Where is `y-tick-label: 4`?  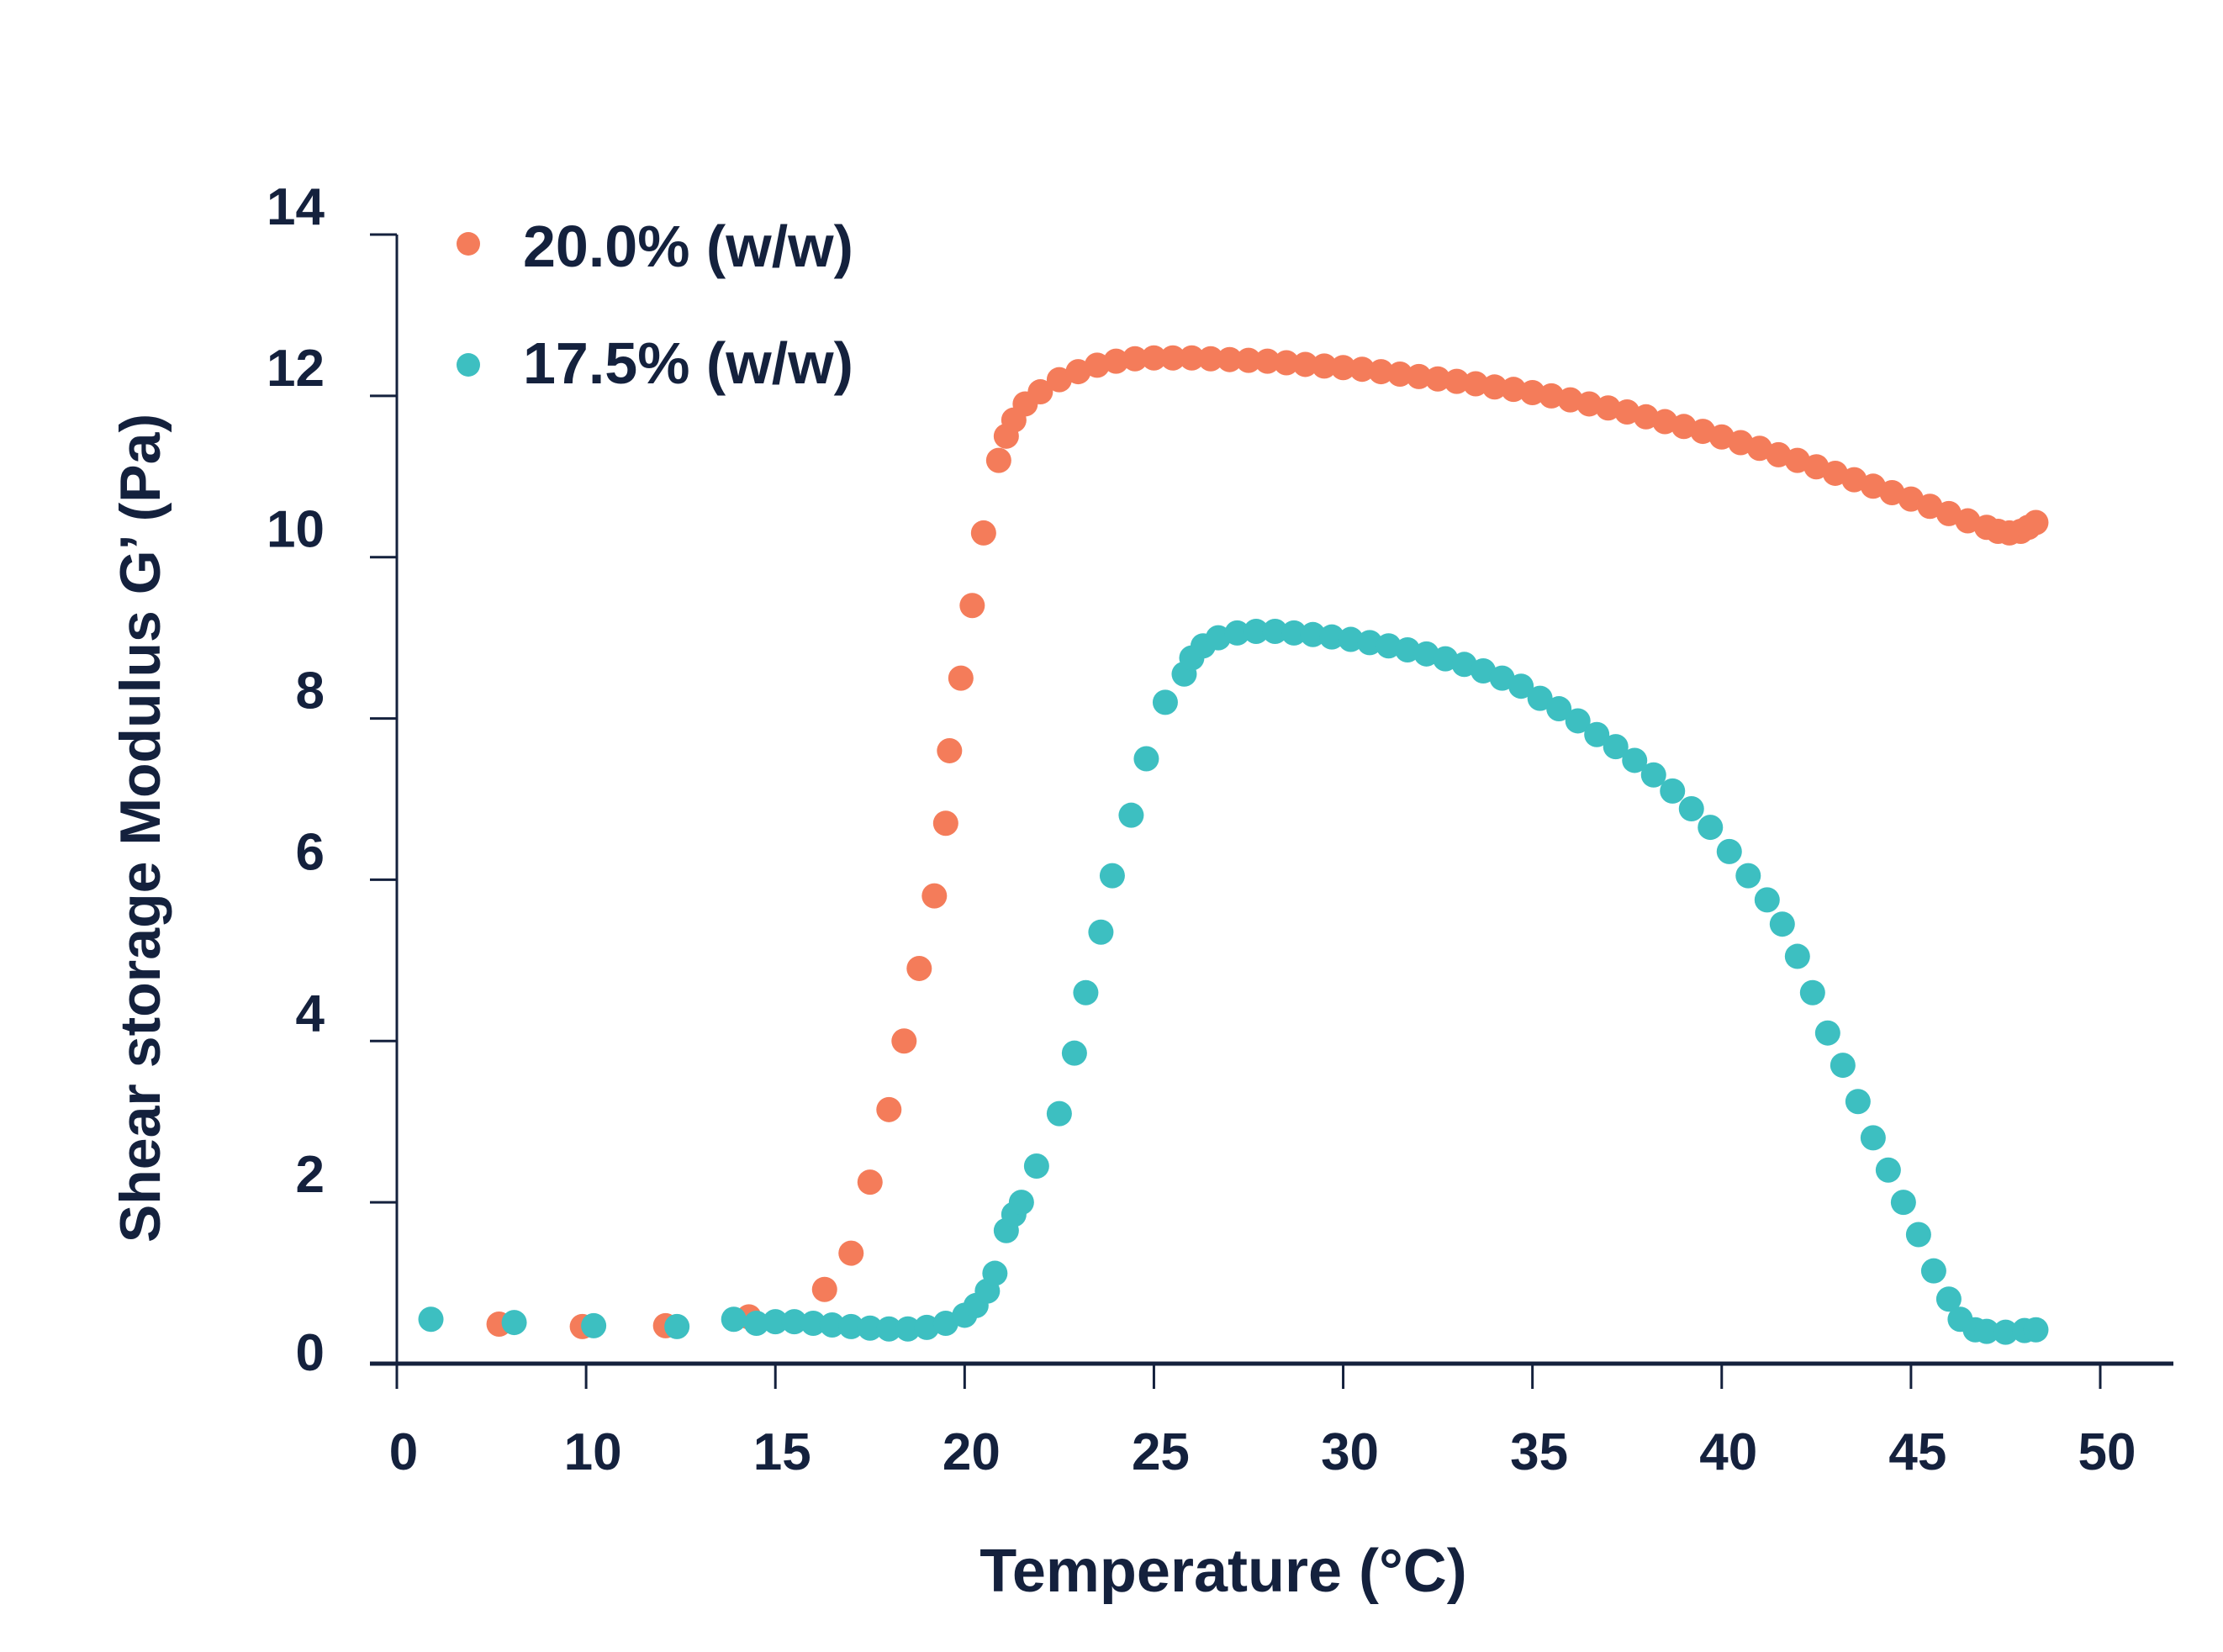
y-tick-label: 4 is located at coordinates (310, 1013).